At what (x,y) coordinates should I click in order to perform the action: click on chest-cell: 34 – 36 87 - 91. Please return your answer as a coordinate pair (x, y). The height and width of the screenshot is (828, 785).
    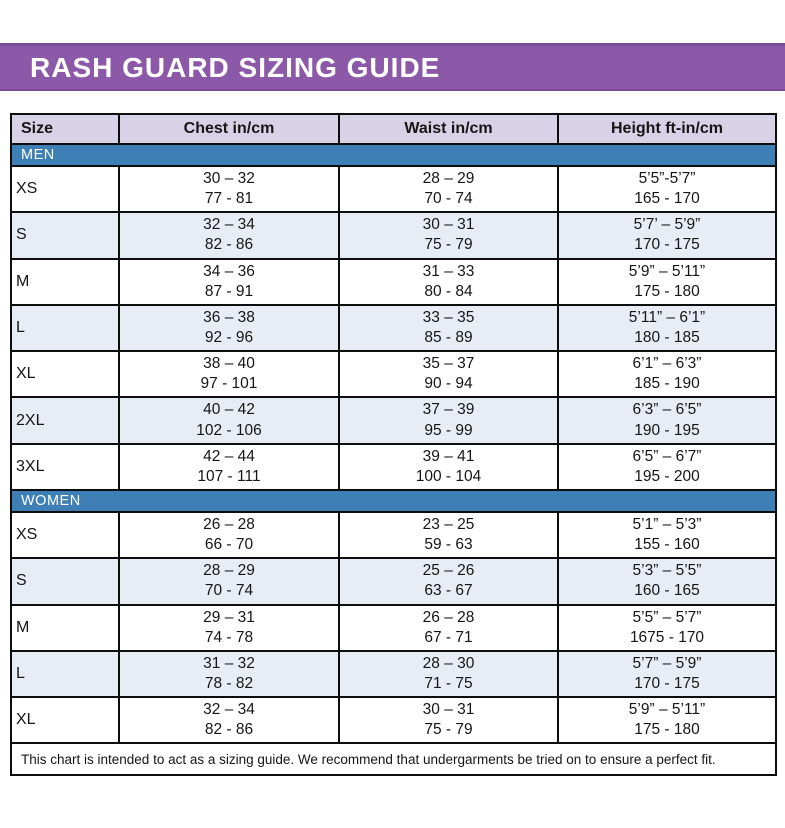
    Looking at the image, I should click on (229, 281).